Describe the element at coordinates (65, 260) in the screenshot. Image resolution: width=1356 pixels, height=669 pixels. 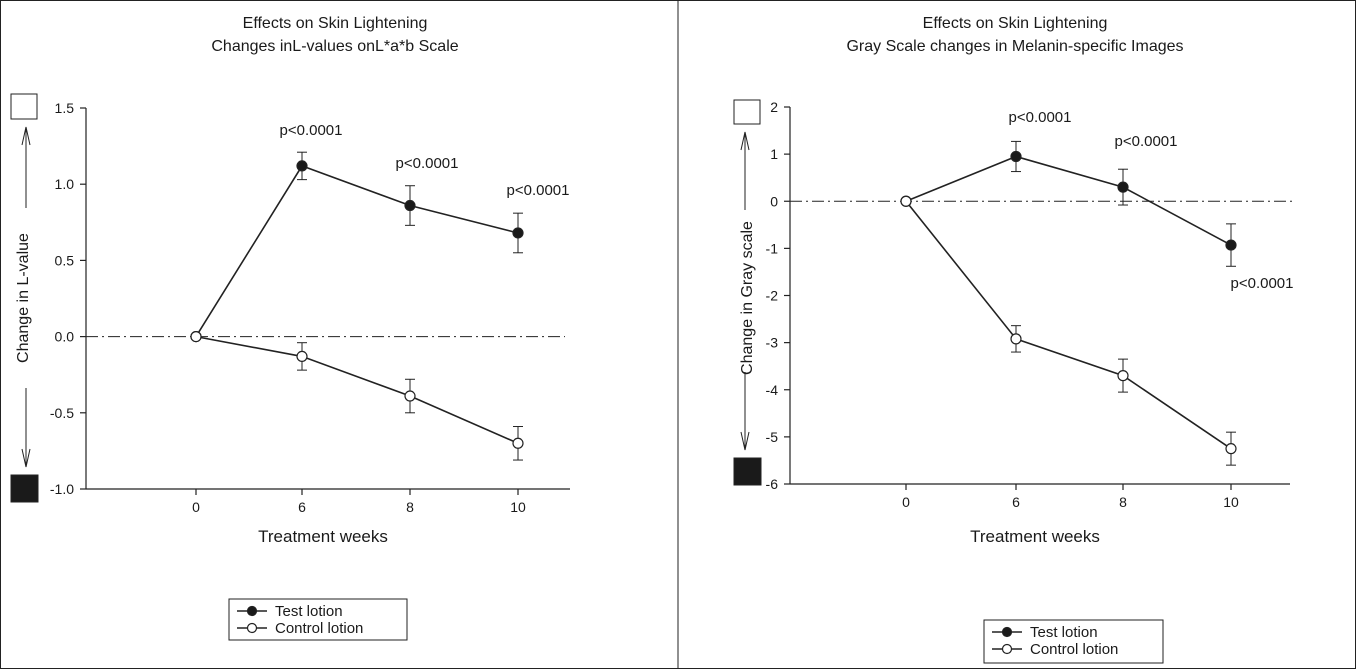
I see `y-tick-label: 0.5` at that location.